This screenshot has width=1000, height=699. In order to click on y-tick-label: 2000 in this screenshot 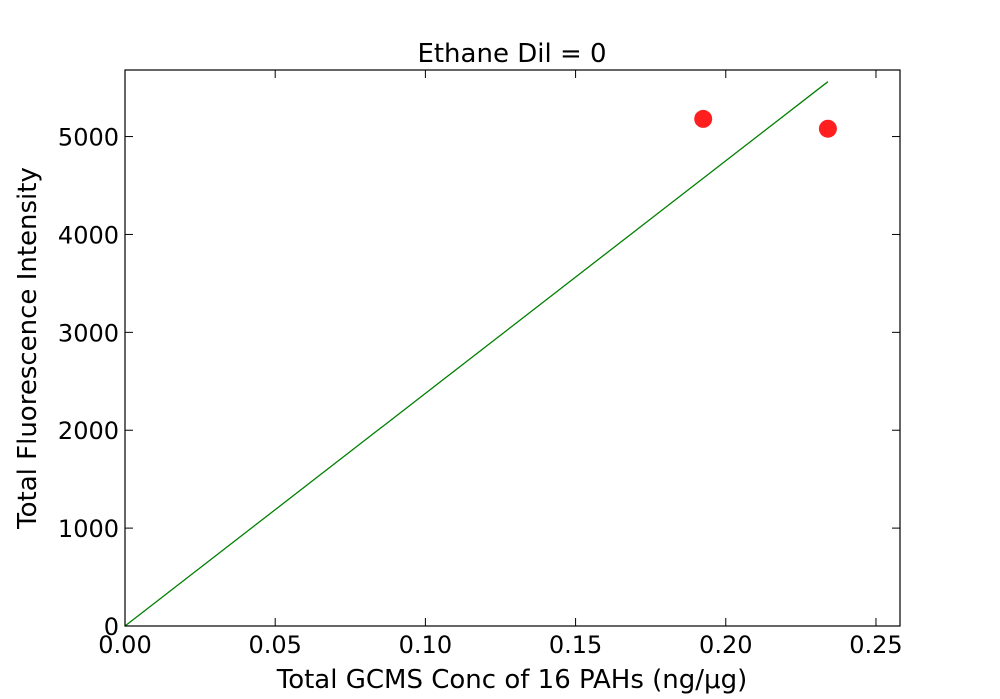, I will do `click(88, 431)`.